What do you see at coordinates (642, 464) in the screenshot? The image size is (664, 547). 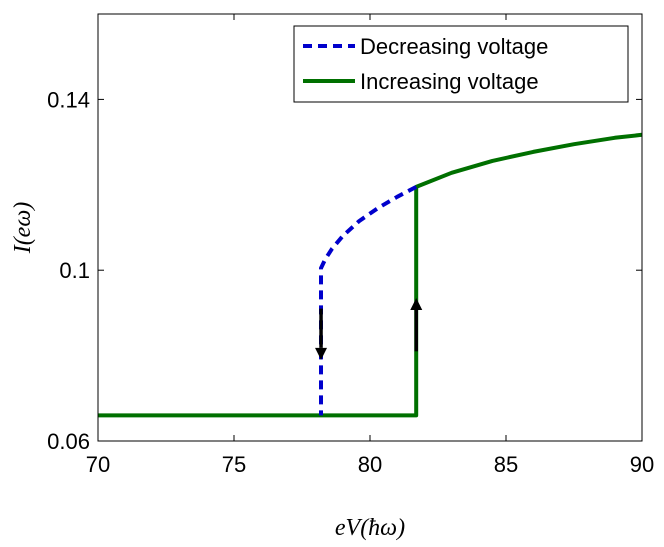 I see `x-tick-label: 90` at bounding box center [642, 464].